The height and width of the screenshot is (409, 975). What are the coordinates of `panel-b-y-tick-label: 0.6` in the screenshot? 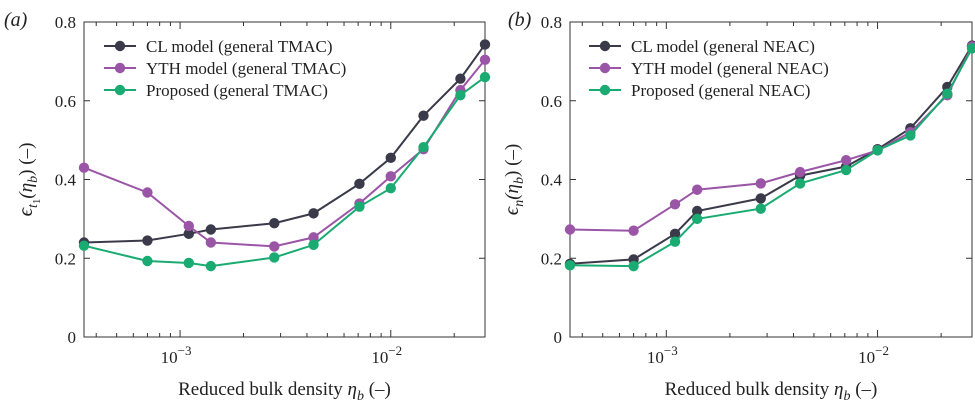 It's located at (551, 101).